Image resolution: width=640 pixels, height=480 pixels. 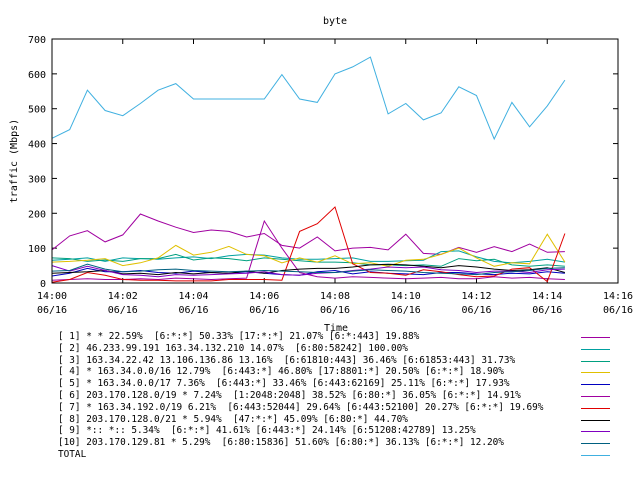 I want to click on y-tick-label: 500, so click(x=37, y=110).